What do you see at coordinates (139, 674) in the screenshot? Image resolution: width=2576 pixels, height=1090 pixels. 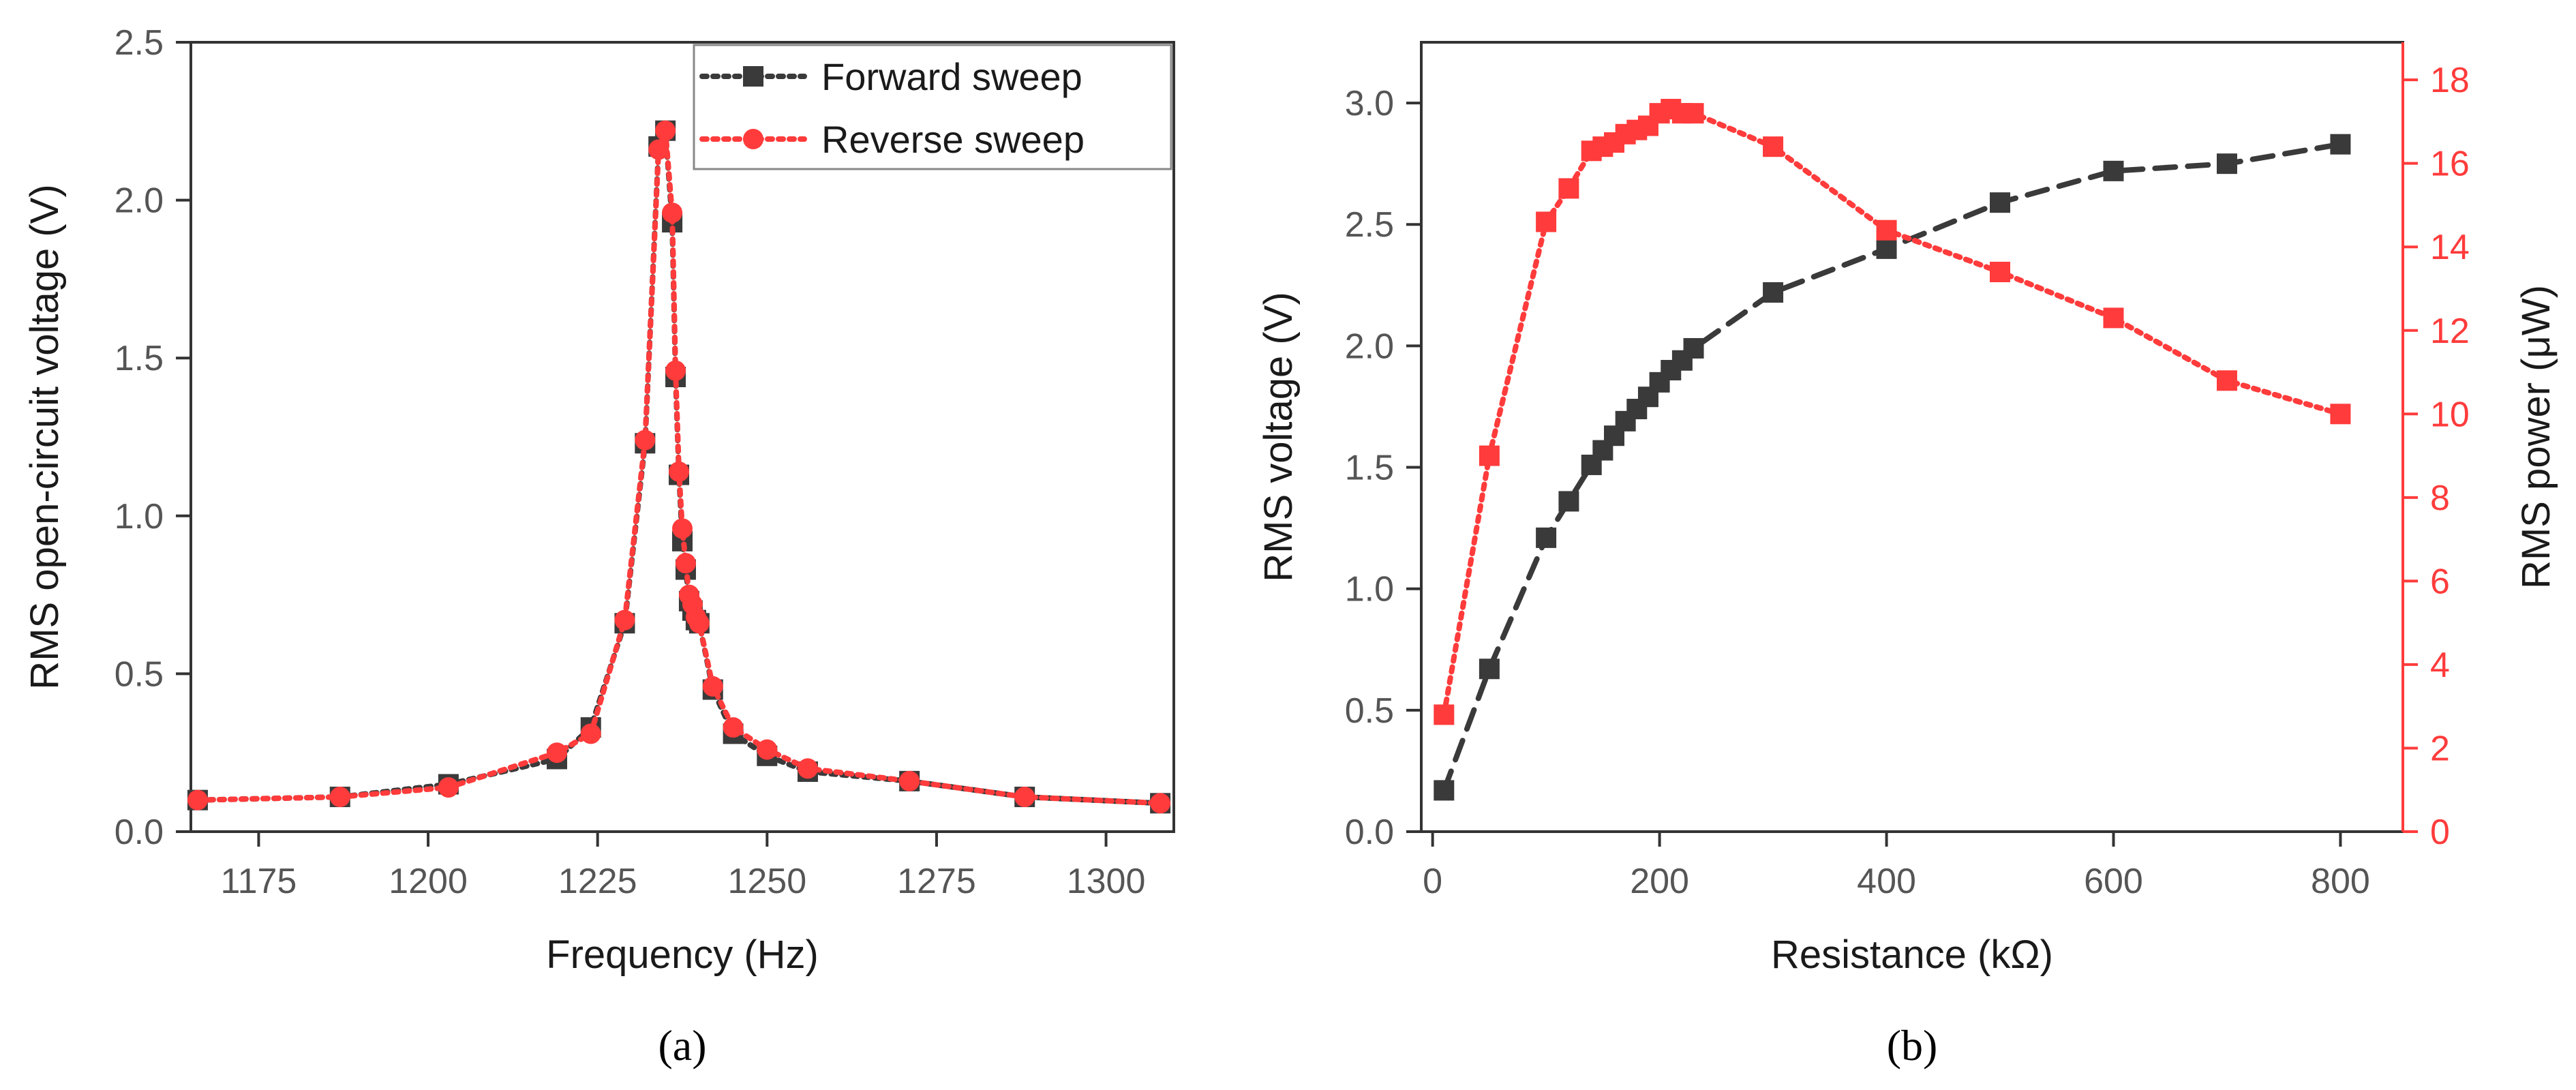 I see `panel-a-y-tick-label-1: 0.5` at bounding box center [139, 674].